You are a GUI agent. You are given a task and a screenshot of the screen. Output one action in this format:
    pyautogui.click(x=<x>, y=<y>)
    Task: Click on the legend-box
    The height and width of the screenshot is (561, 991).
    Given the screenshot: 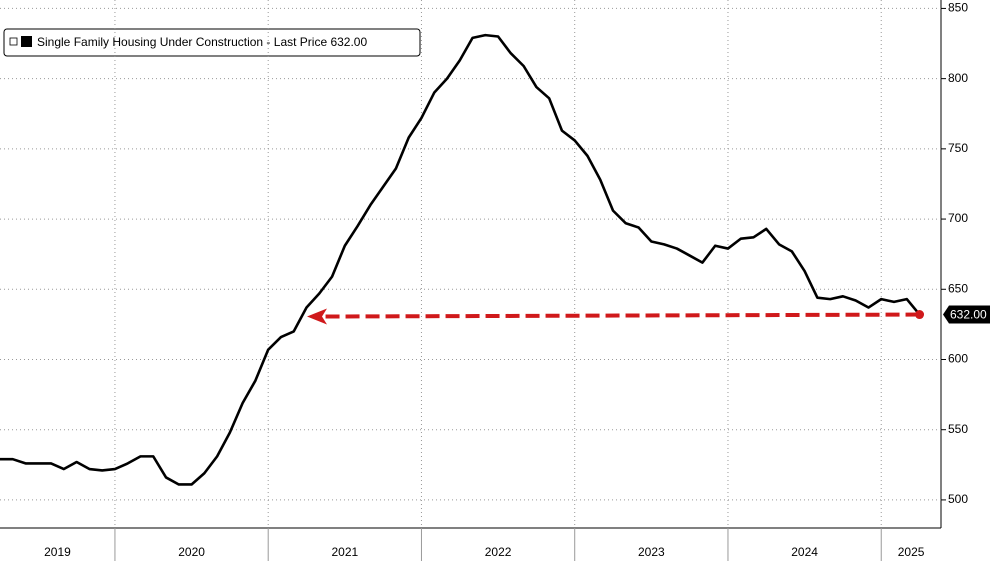 What is the action you would take?
    pyautogui.click(x=212, y=42)
    